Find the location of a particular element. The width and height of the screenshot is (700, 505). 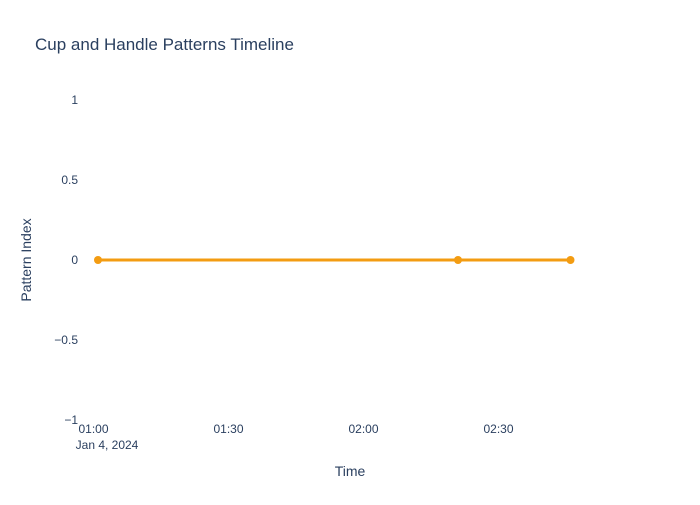

x-tick-label: 02:30 is located at coordinates (498, 429).